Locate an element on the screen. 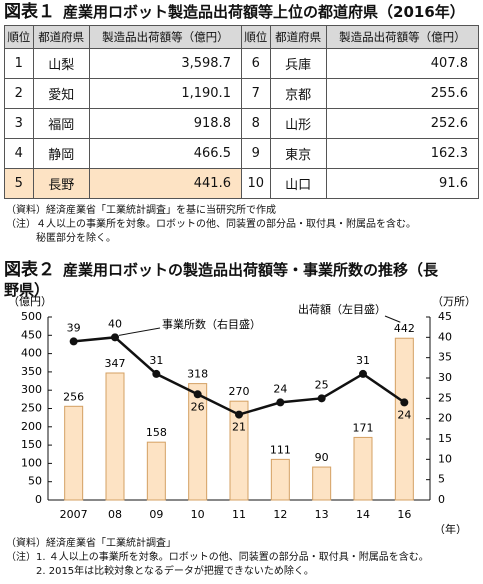 The width and height of the screenshot is (483, 584). x-tick-label: 16 is located at coordinates (404, 514).